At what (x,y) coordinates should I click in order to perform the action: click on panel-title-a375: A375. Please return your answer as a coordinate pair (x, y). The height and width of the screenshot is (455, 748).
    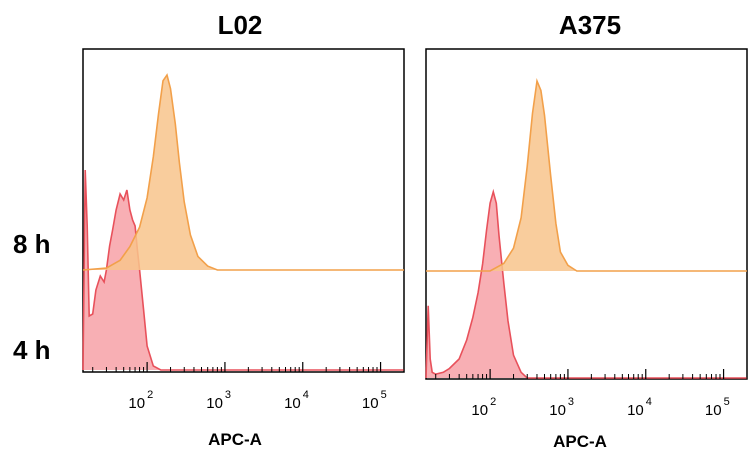
    Looking at the image, I should click on (590, 25).